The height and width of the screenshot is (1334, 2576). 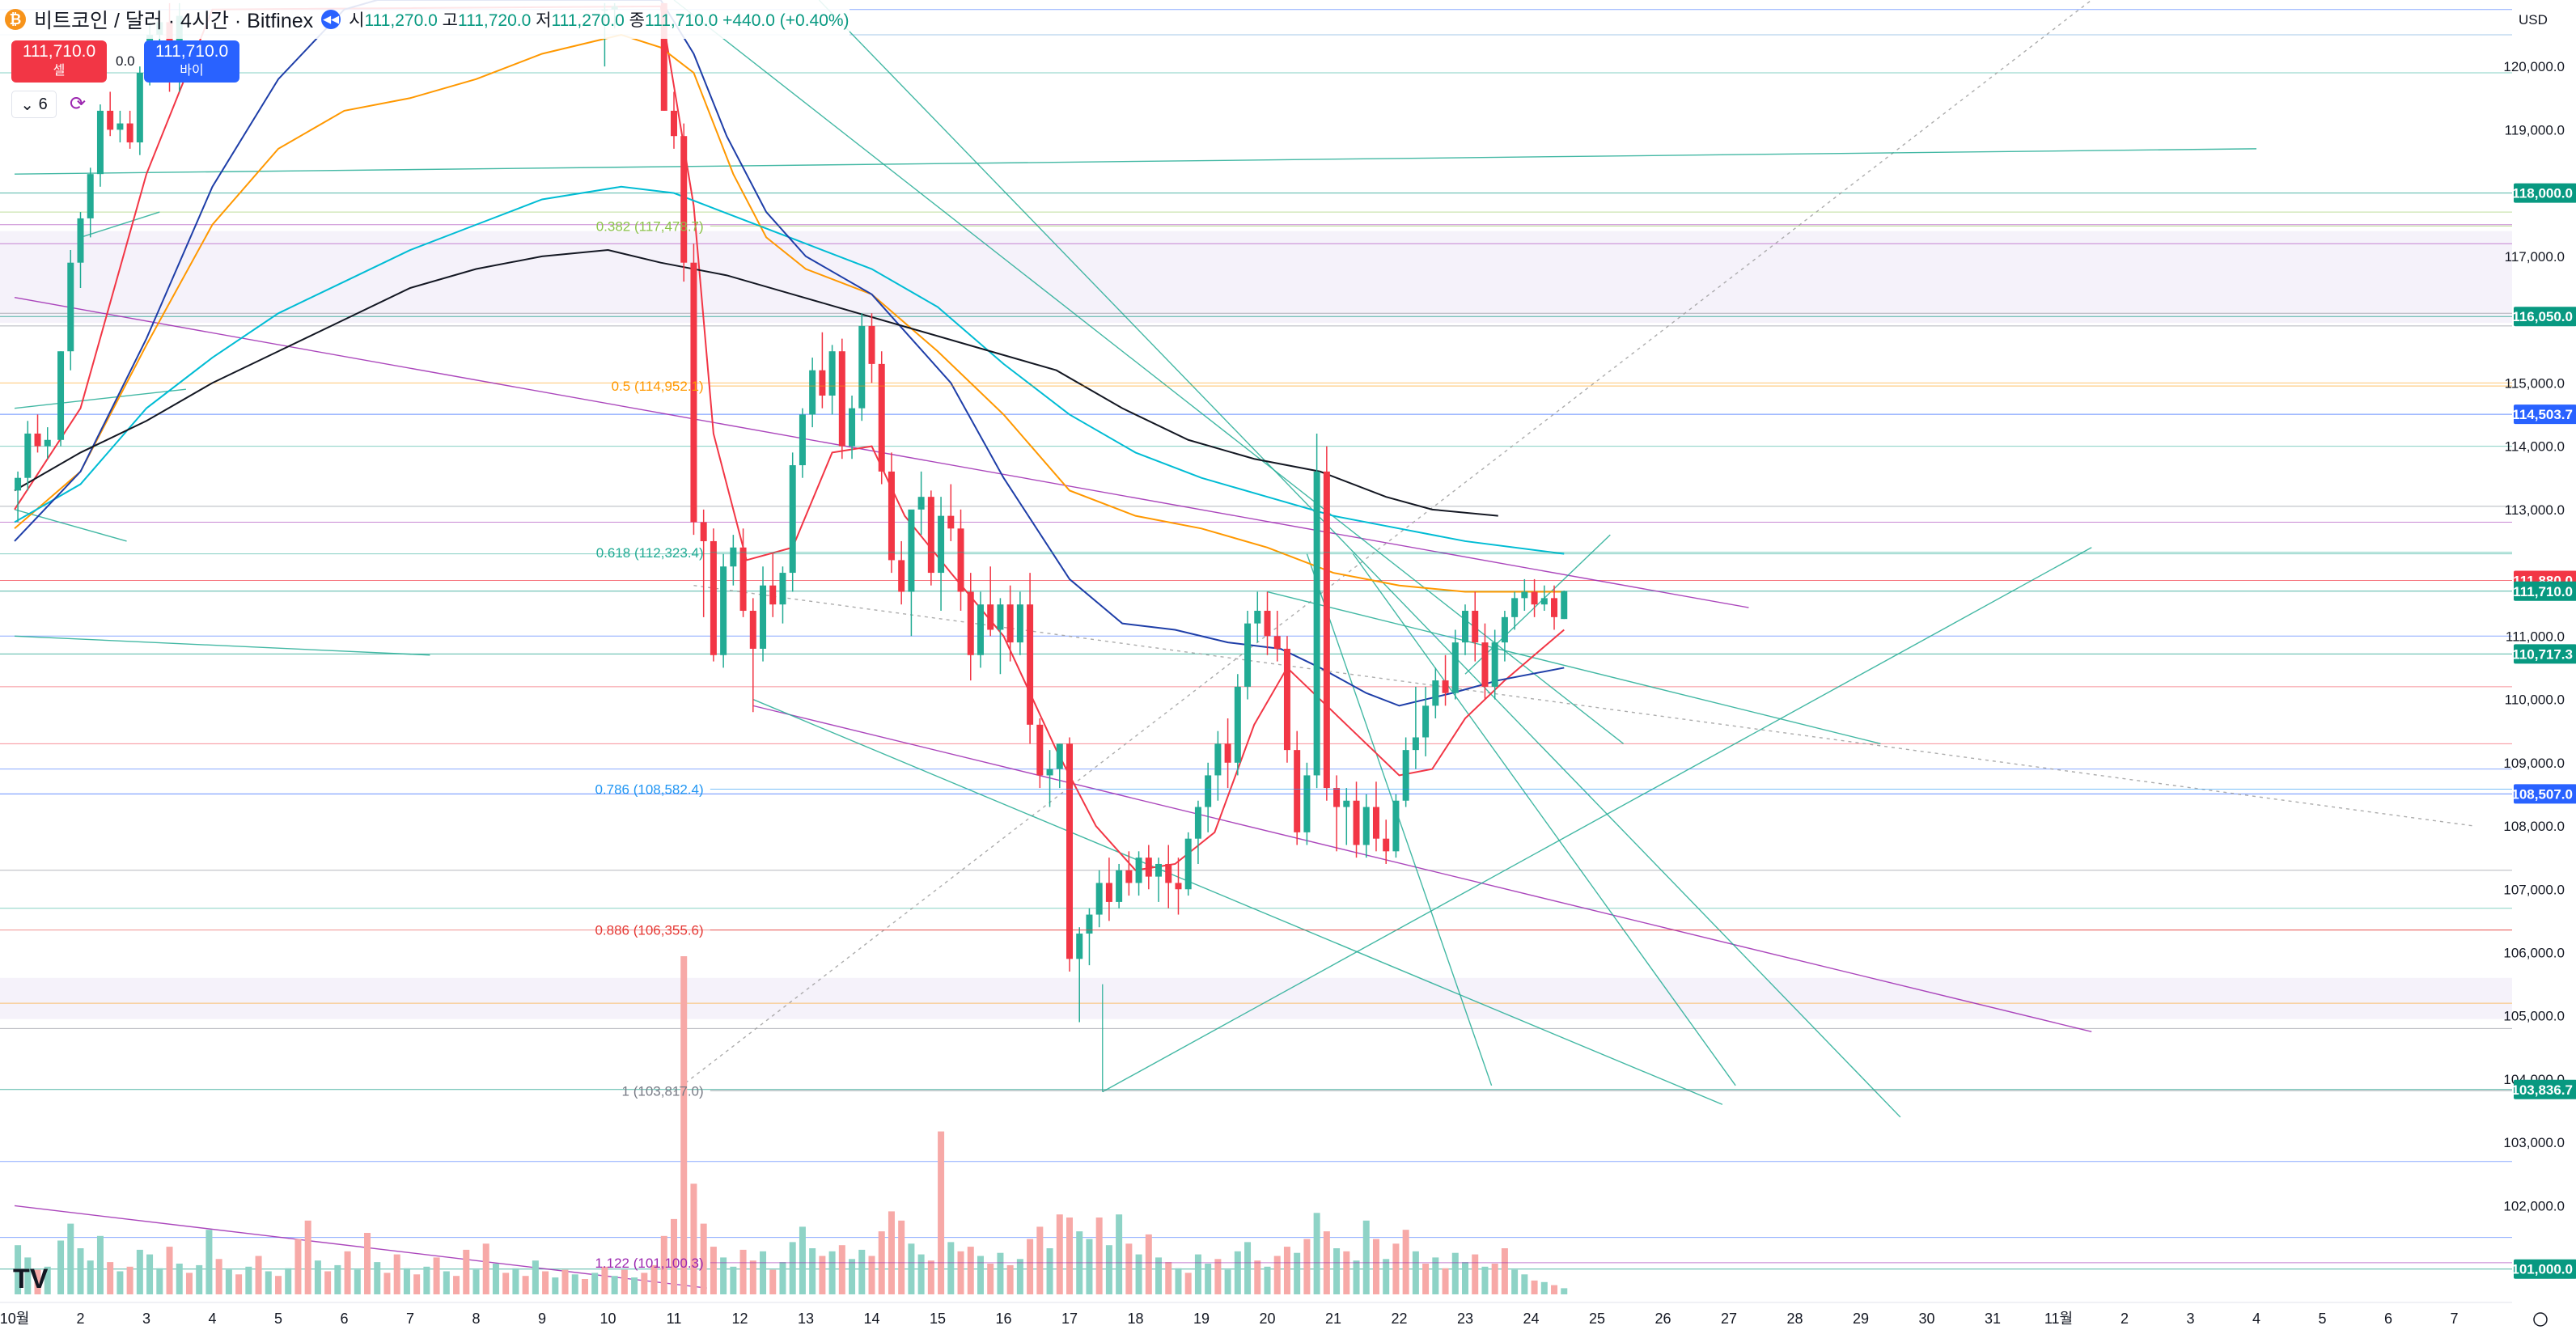 What do you see at coordinates (357, 20) in the screenshot?
I see `open-label: 시` at bounding box center [357, 20].